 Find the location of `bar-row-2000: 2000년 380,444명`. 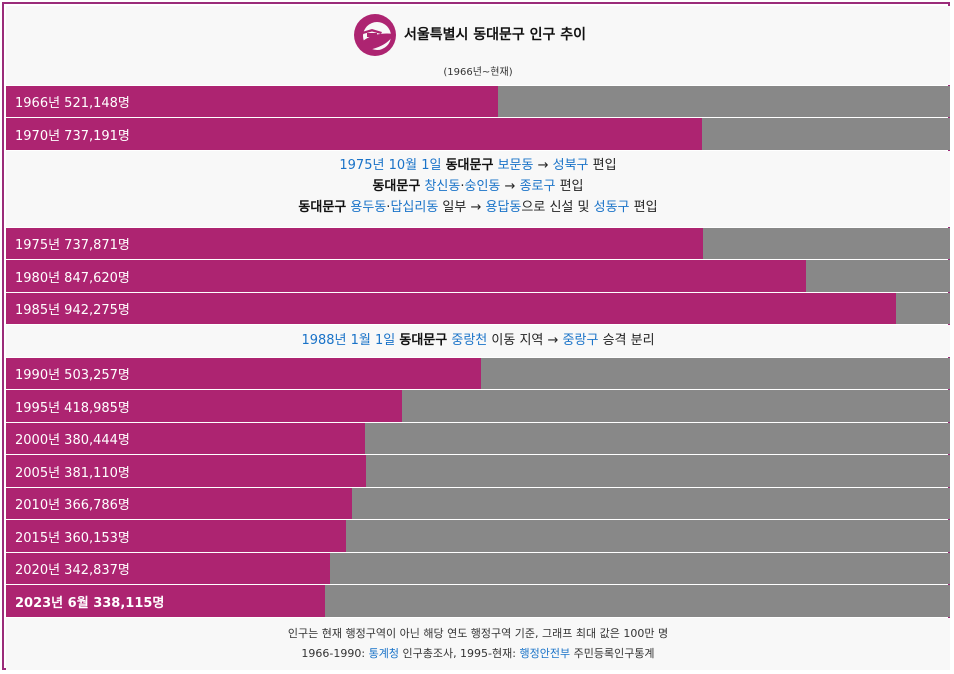

bar-row-2000: 2000년 380,444명 is located at coordinates (478, 438).